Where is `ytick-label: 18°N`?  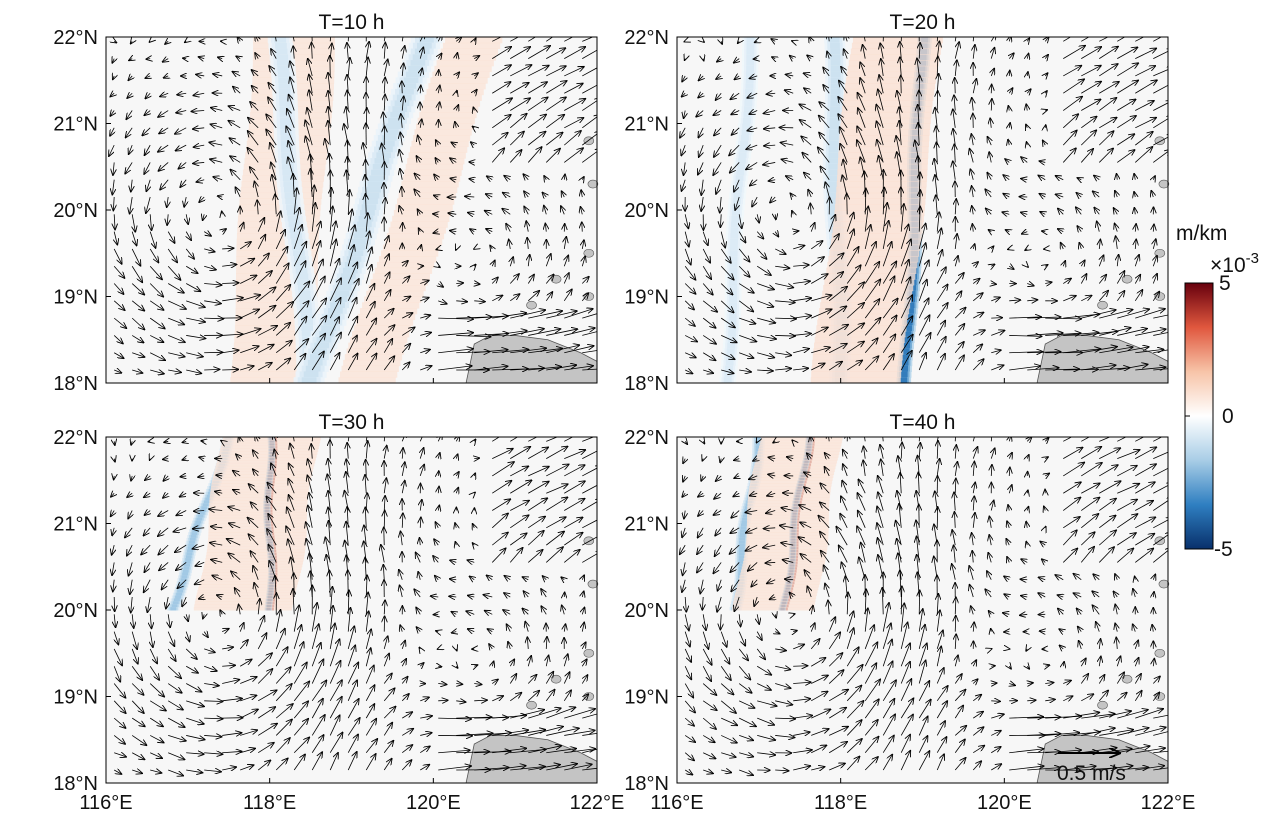
ytick-label: 18°N is located at coordinates (646, 384).